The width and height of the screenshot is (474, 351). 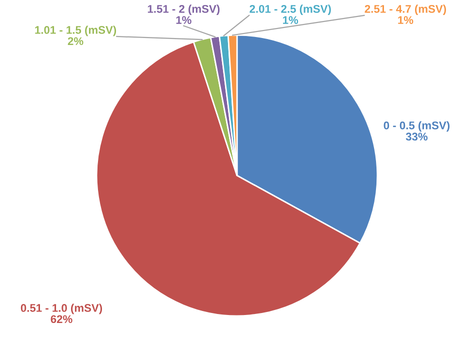 I want to click on slice-label: 0.51 - 1.0 (mSV), so click(x=61, y=309).